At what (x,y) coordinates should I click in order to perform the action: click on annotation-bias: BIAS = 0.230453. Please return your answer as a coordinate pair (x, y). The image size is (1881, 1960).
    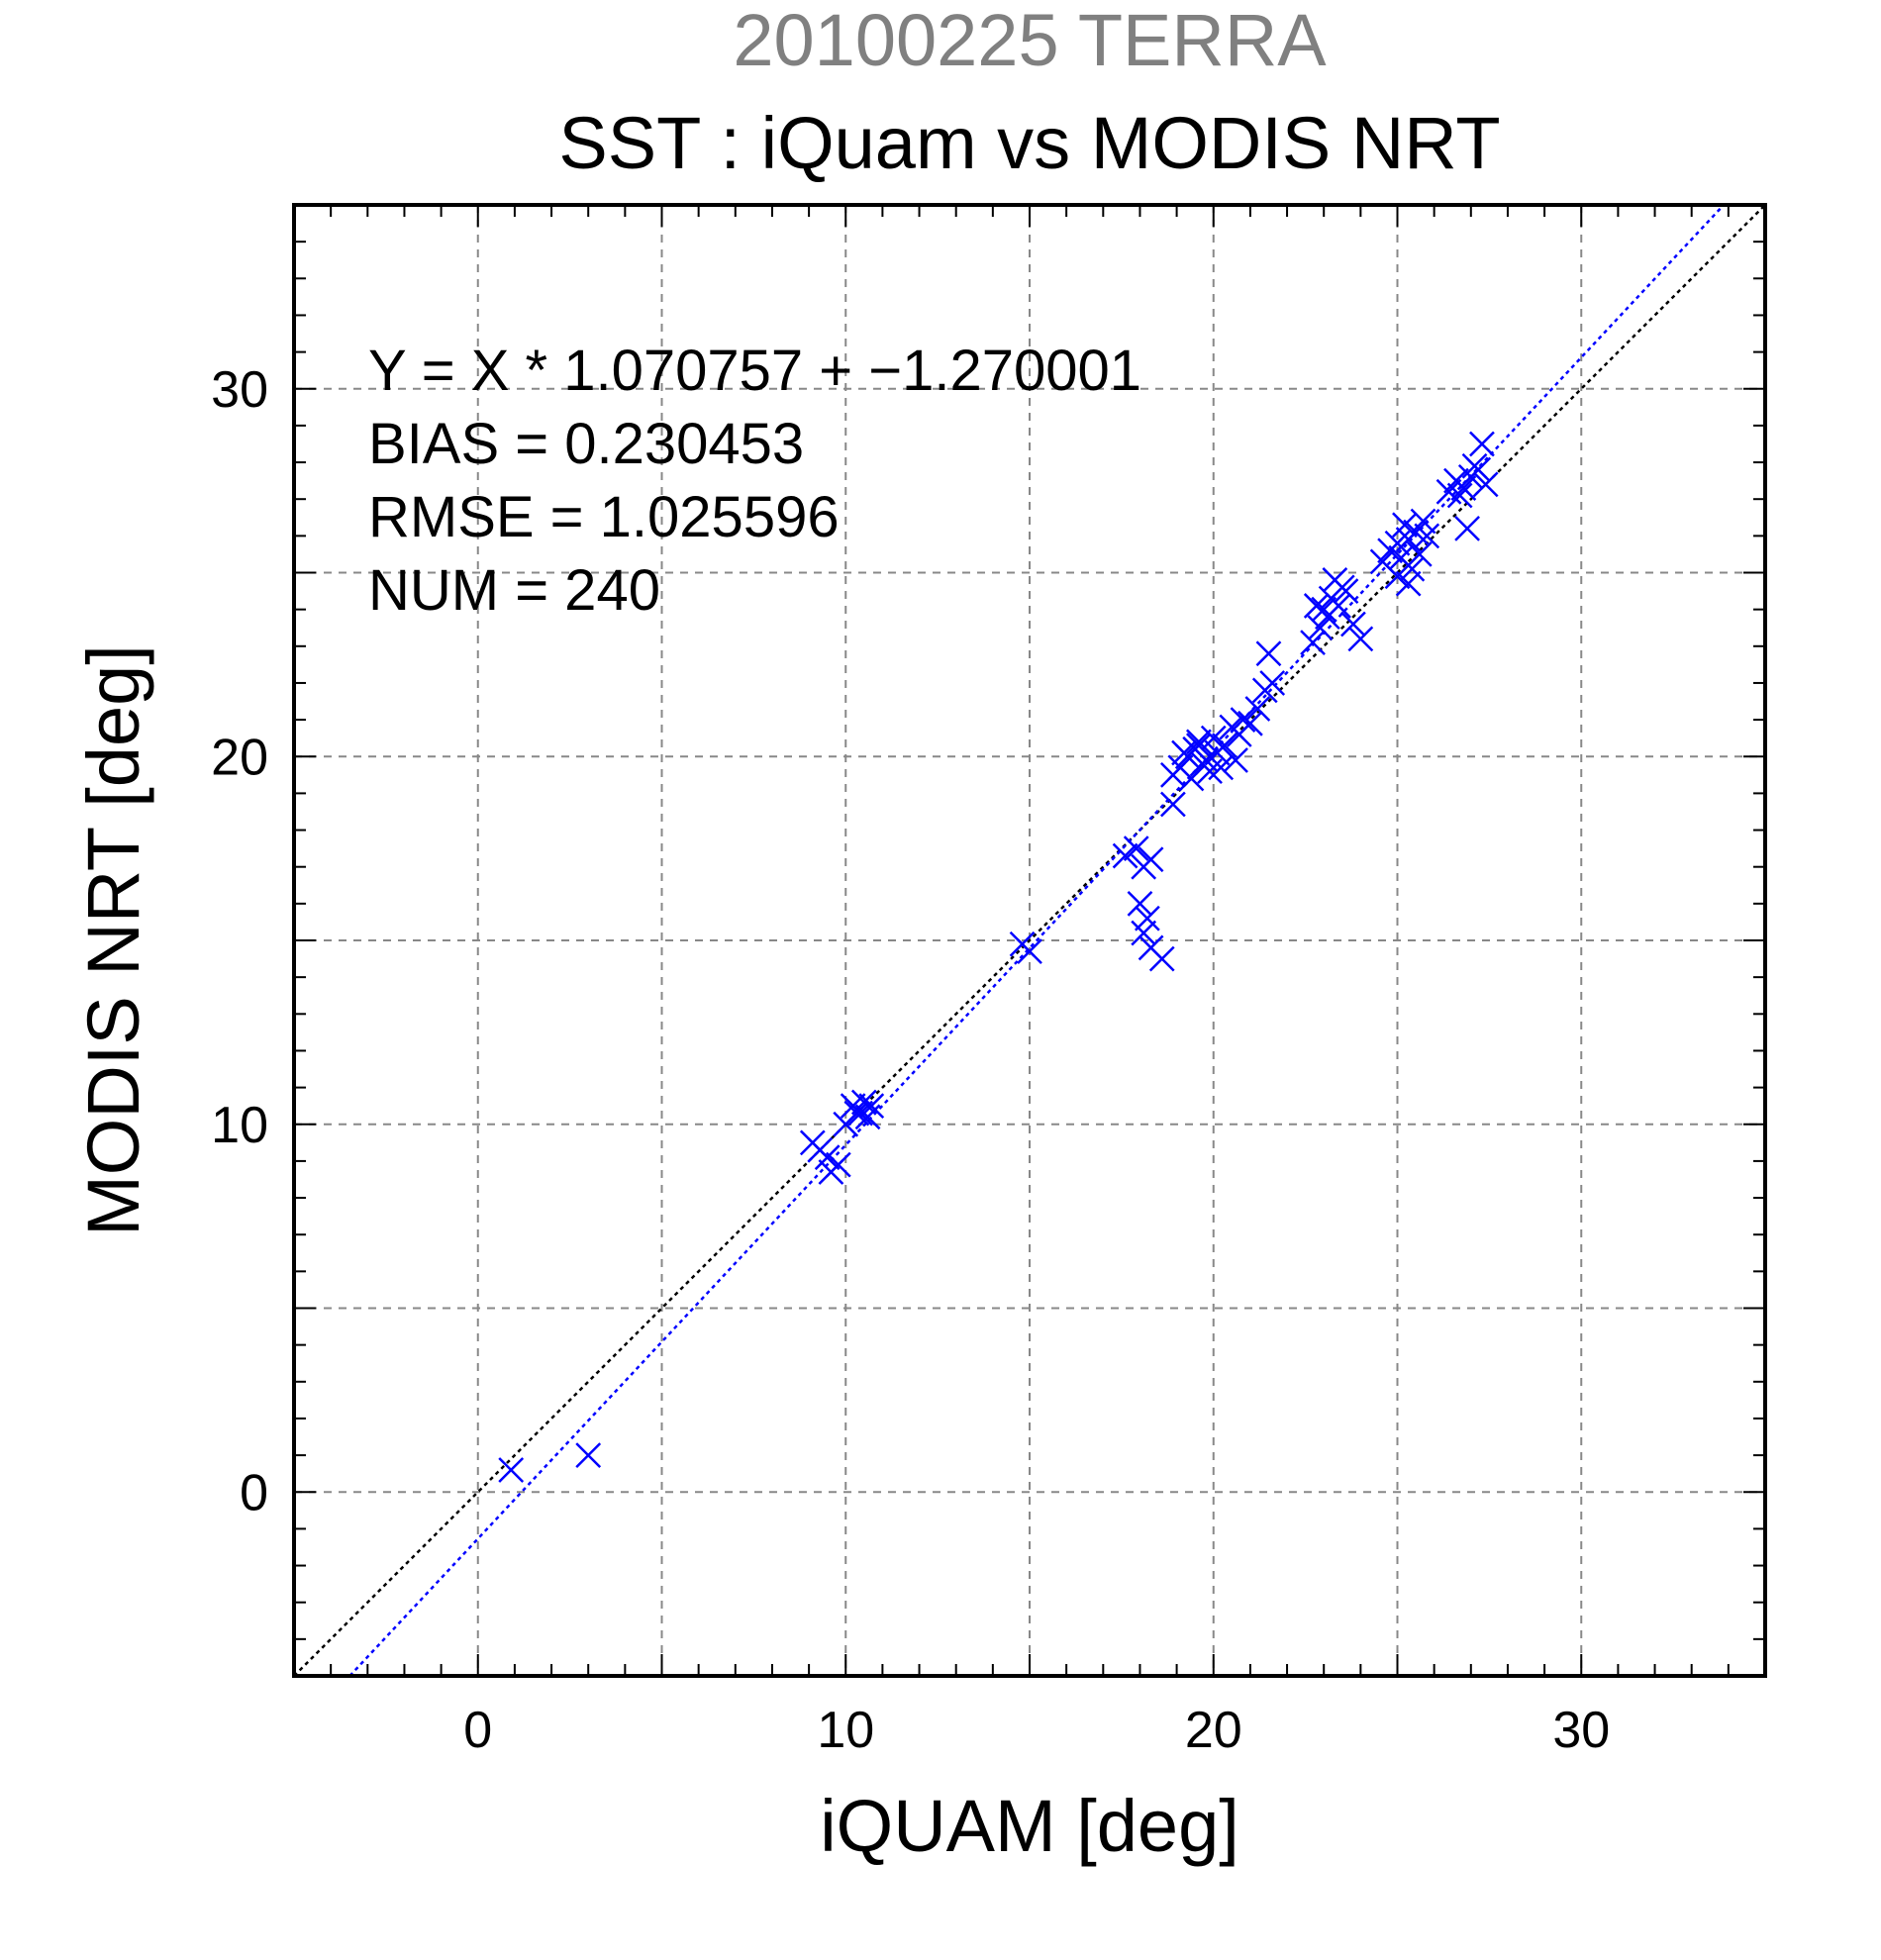
    Looking at the image, I should click on (586, 444).